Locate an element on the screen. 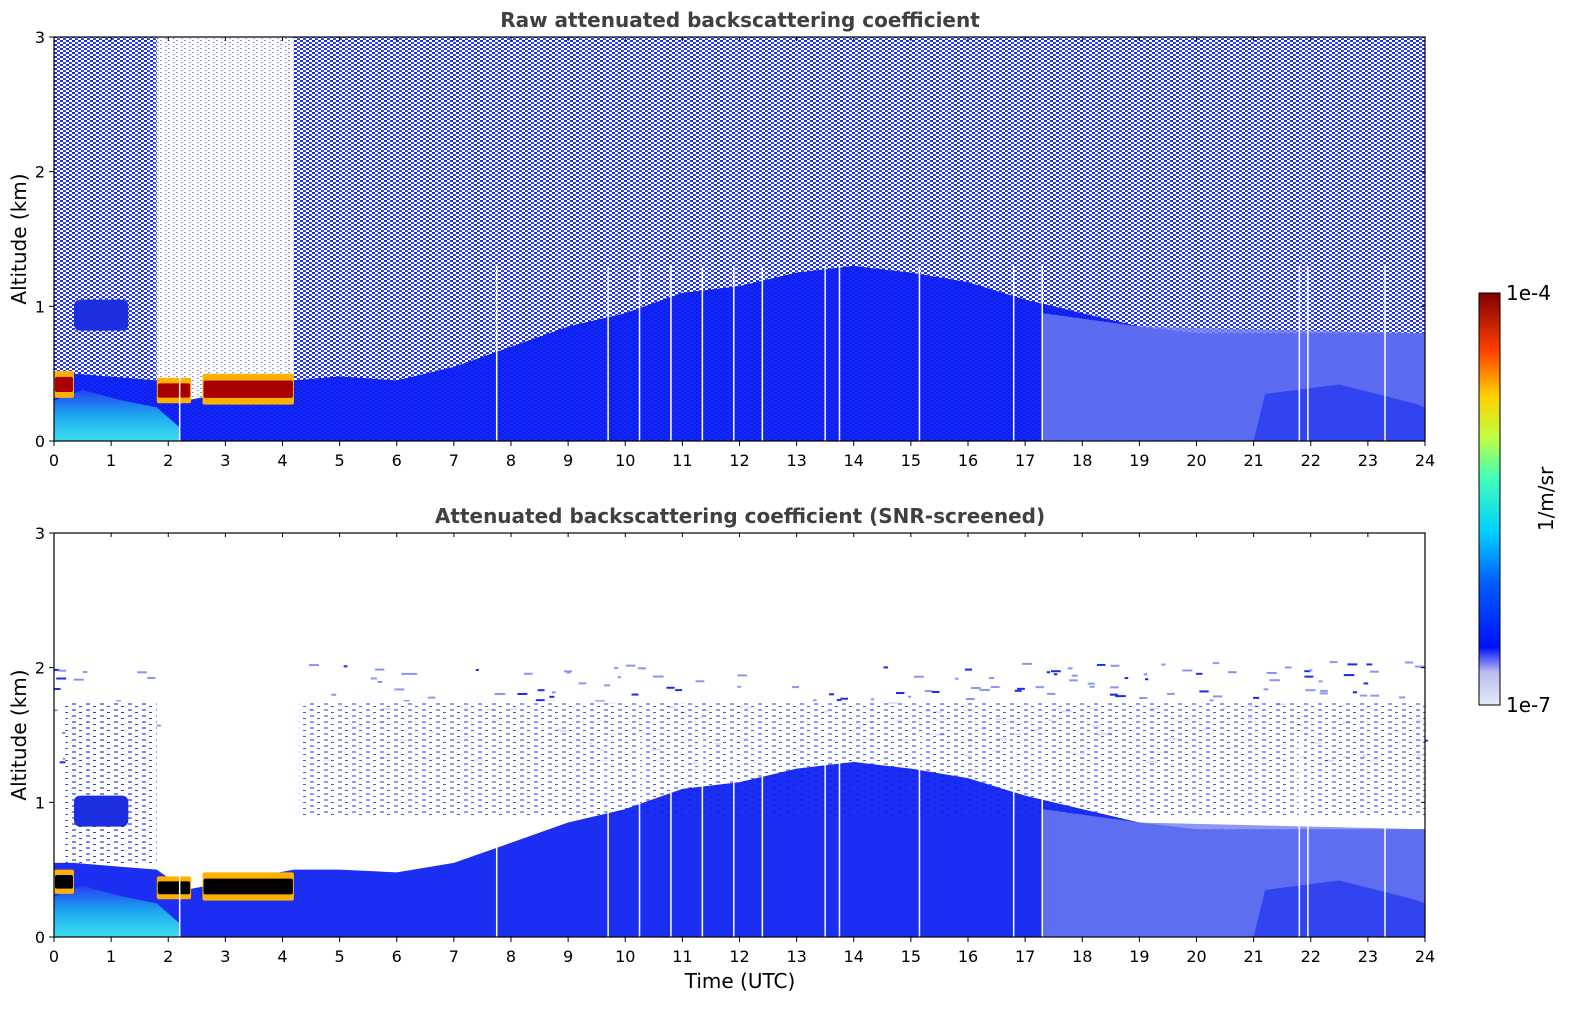 The width and height of the screenshot is (1595, 1020). x-tick-label: 24 is located at coordinates (1425, 460).